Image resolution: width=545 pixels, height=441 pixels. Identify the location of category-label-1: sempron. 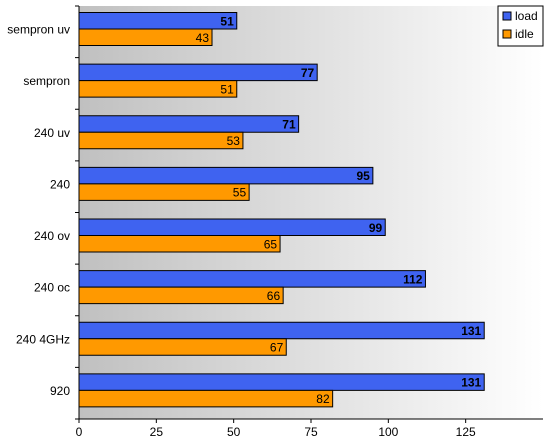
(46, 81).